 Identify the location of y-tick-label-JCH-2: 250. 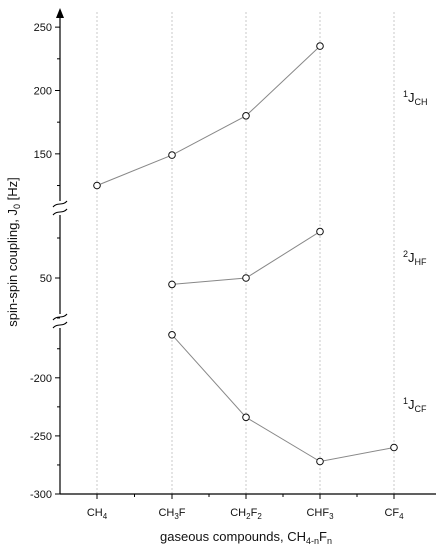
(43, 28).